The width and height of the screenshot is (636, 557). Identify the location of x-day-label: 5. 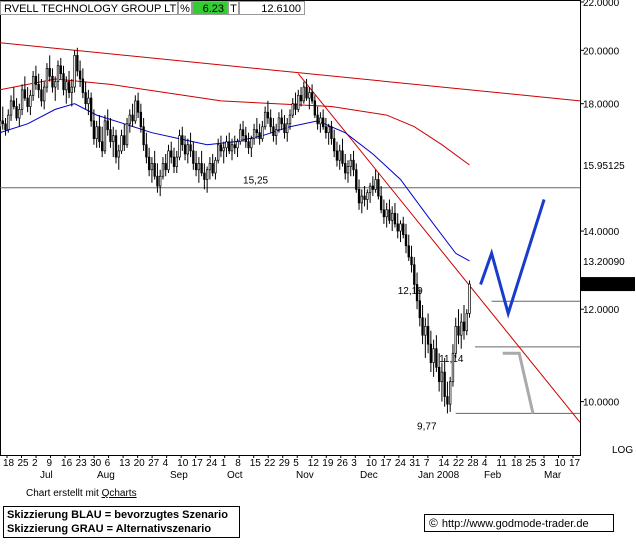
(296, 463).